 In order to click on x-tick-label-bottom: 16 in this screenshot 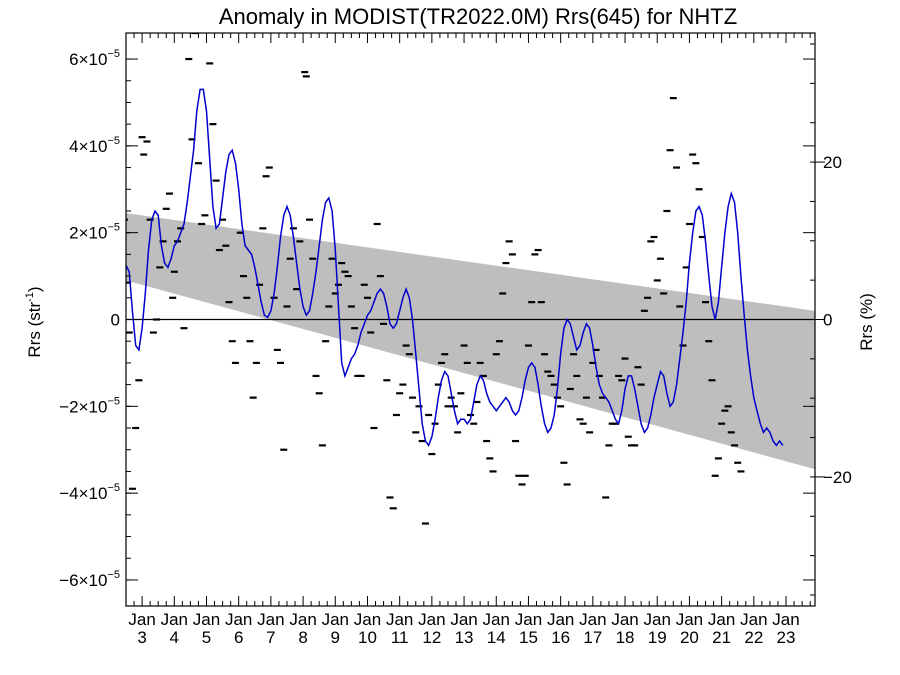, I will do `click(560, 637)`.